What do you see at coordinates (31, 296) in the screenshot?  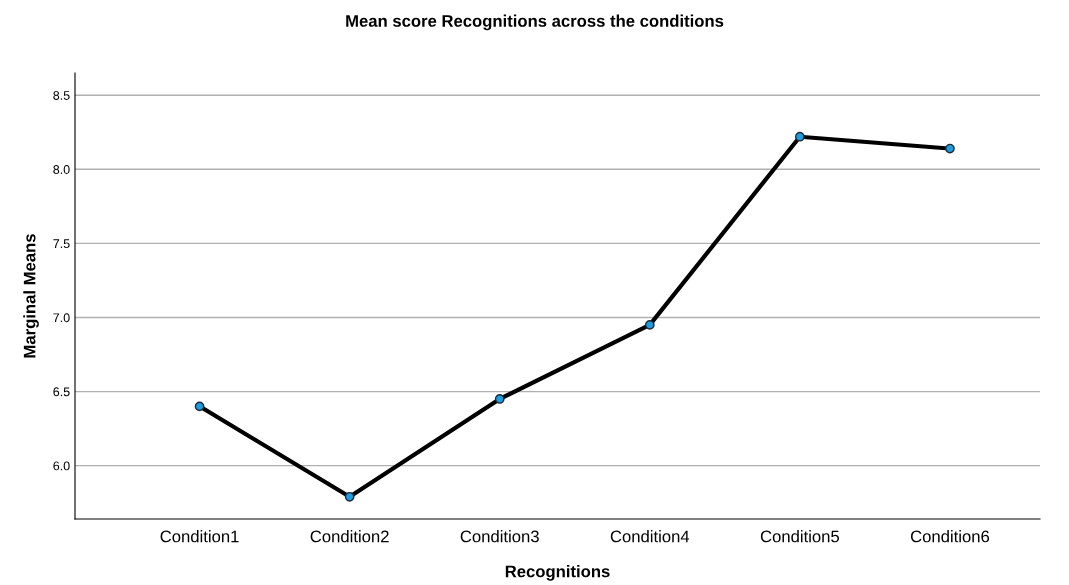 I see `y-axis-title: Marginal Means` at bounding box center [31, 296].